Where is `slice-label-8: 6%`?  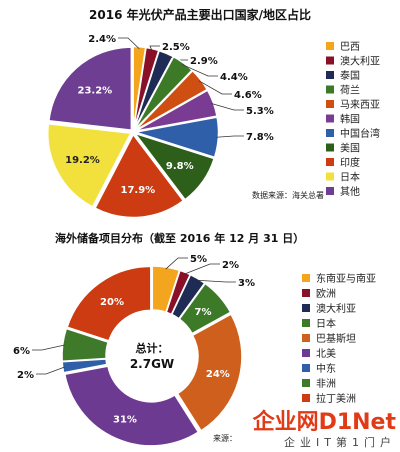 slice-label-8: 6% is located at coordinates (21, 351).